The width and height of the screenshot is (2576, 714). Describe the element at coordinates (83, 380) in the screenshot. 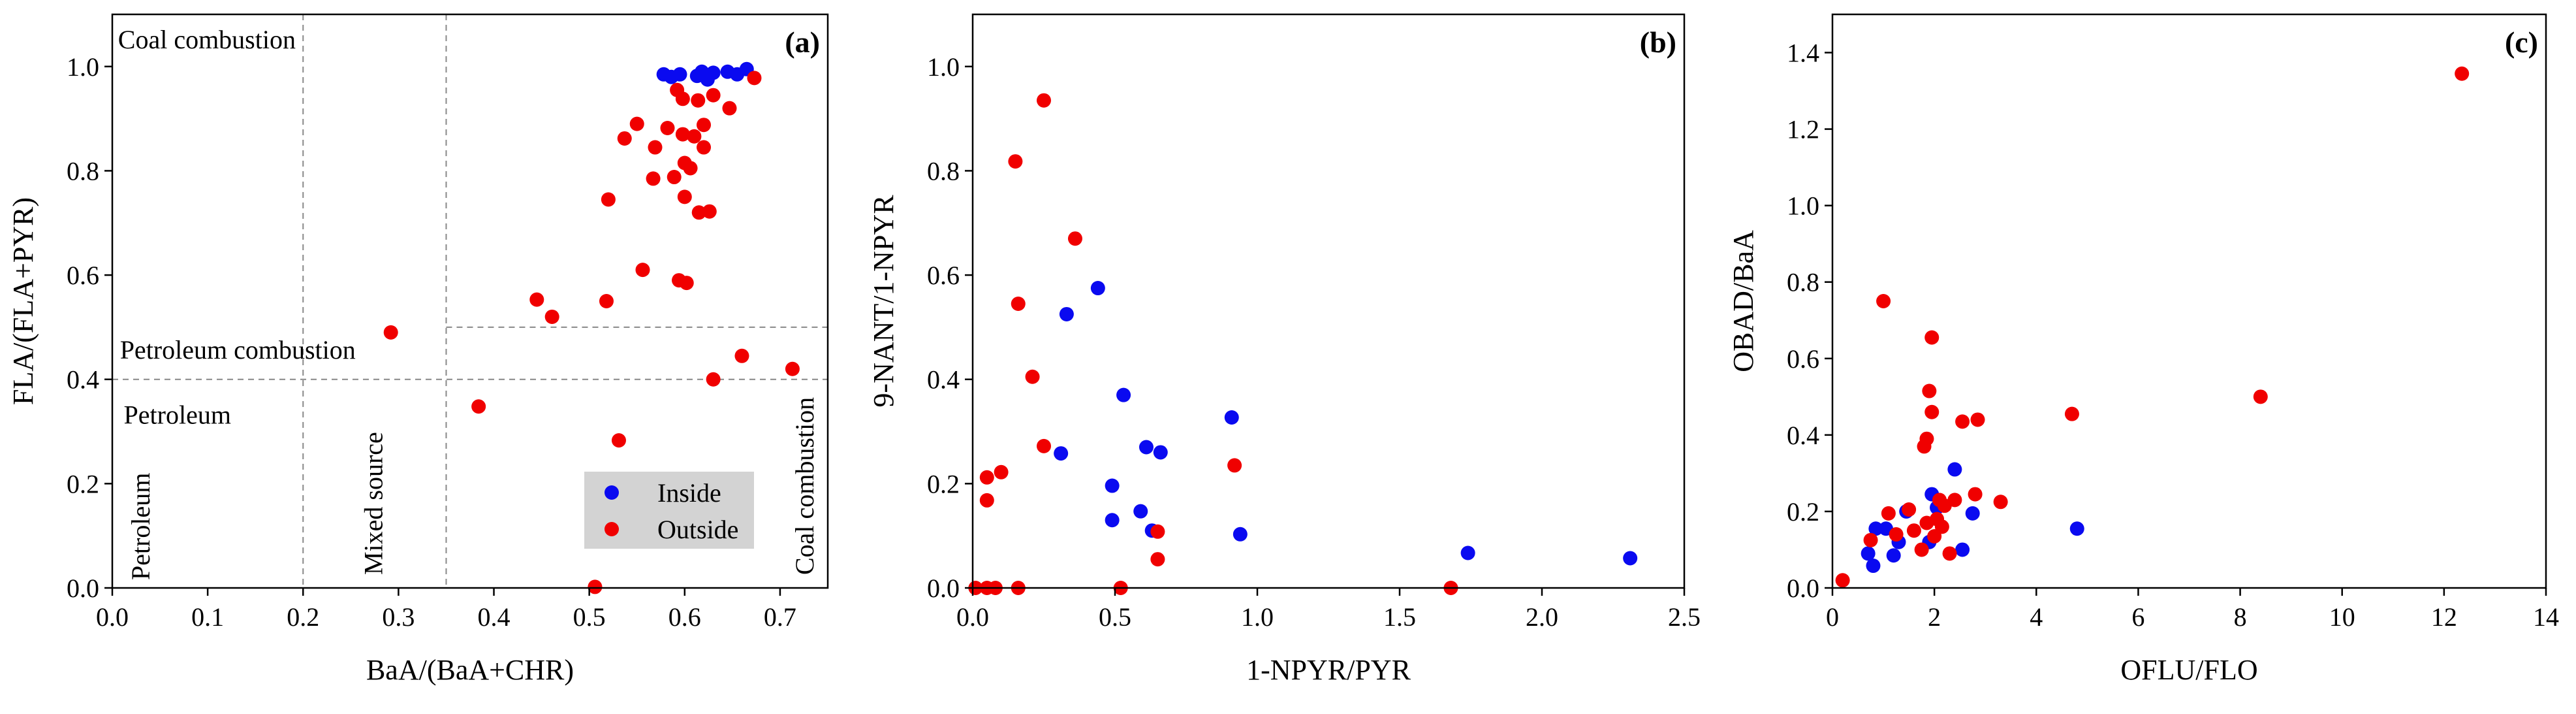

I see `y-tick-label-a-2: 0.4` at that location.